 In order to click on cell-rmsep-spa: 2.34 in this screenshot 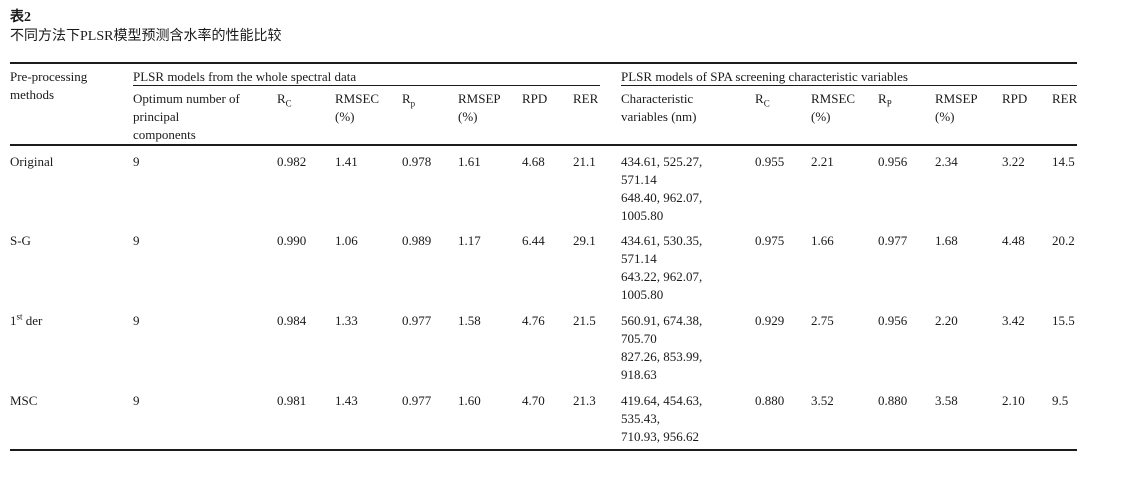, I will do `click(946, 161)`.